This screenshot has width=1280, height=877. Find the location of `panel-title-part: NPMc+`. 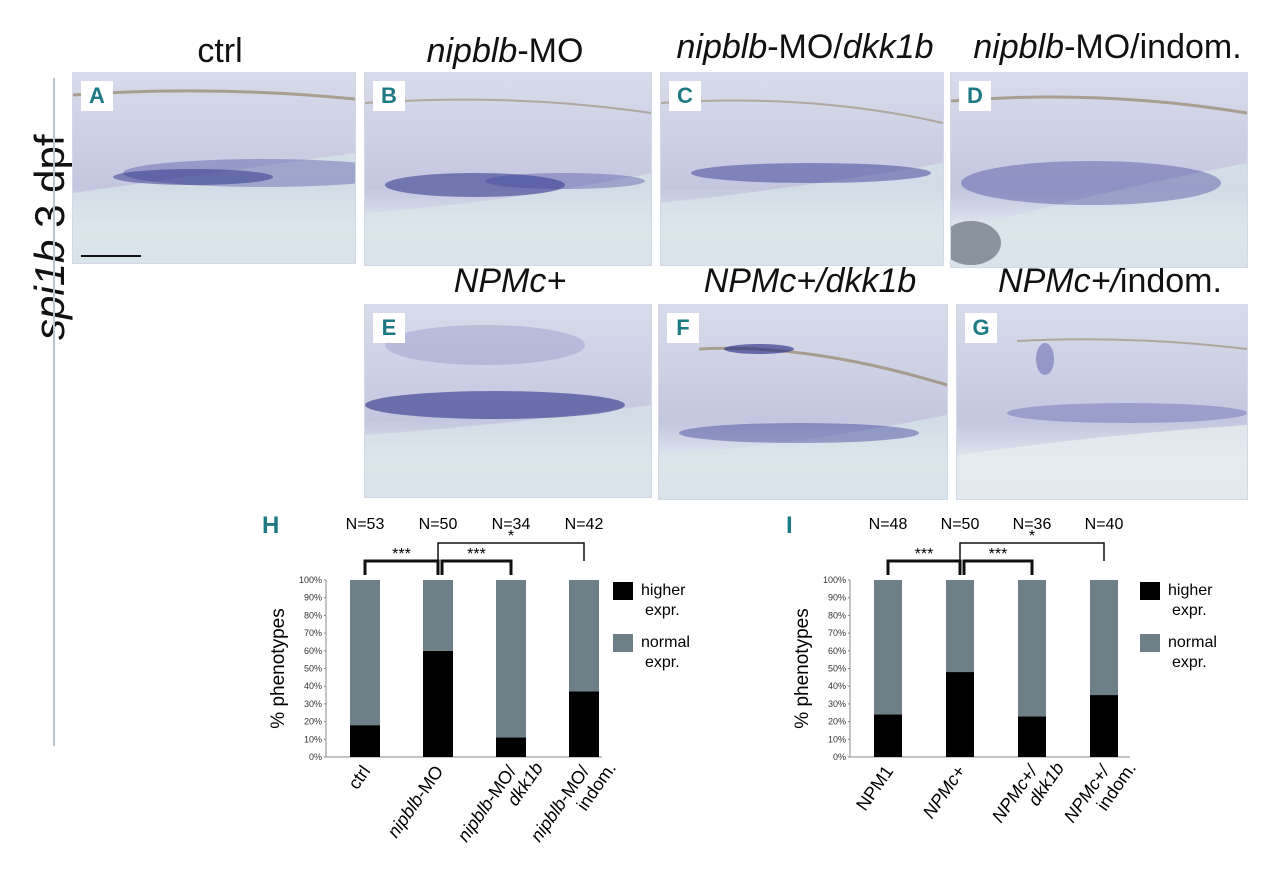

panel-title-part: NPMc+ is located at coordinates (510, 281).